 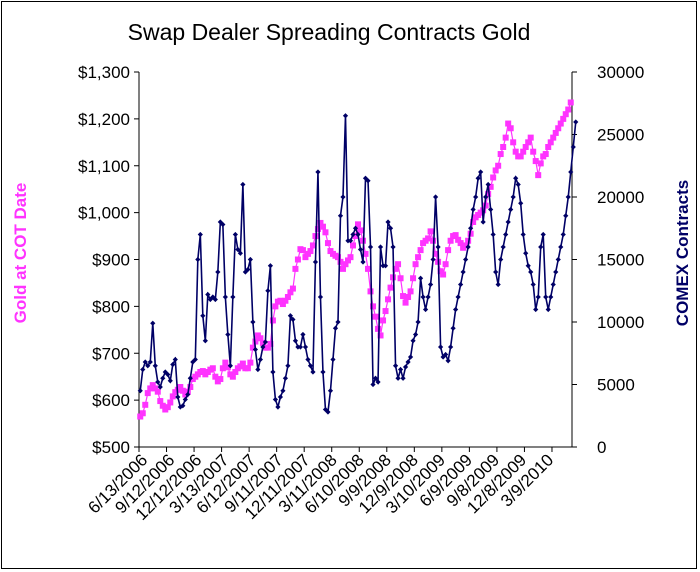 I want to click on y-left-tick-label: $900, so click(x=111, y=260).